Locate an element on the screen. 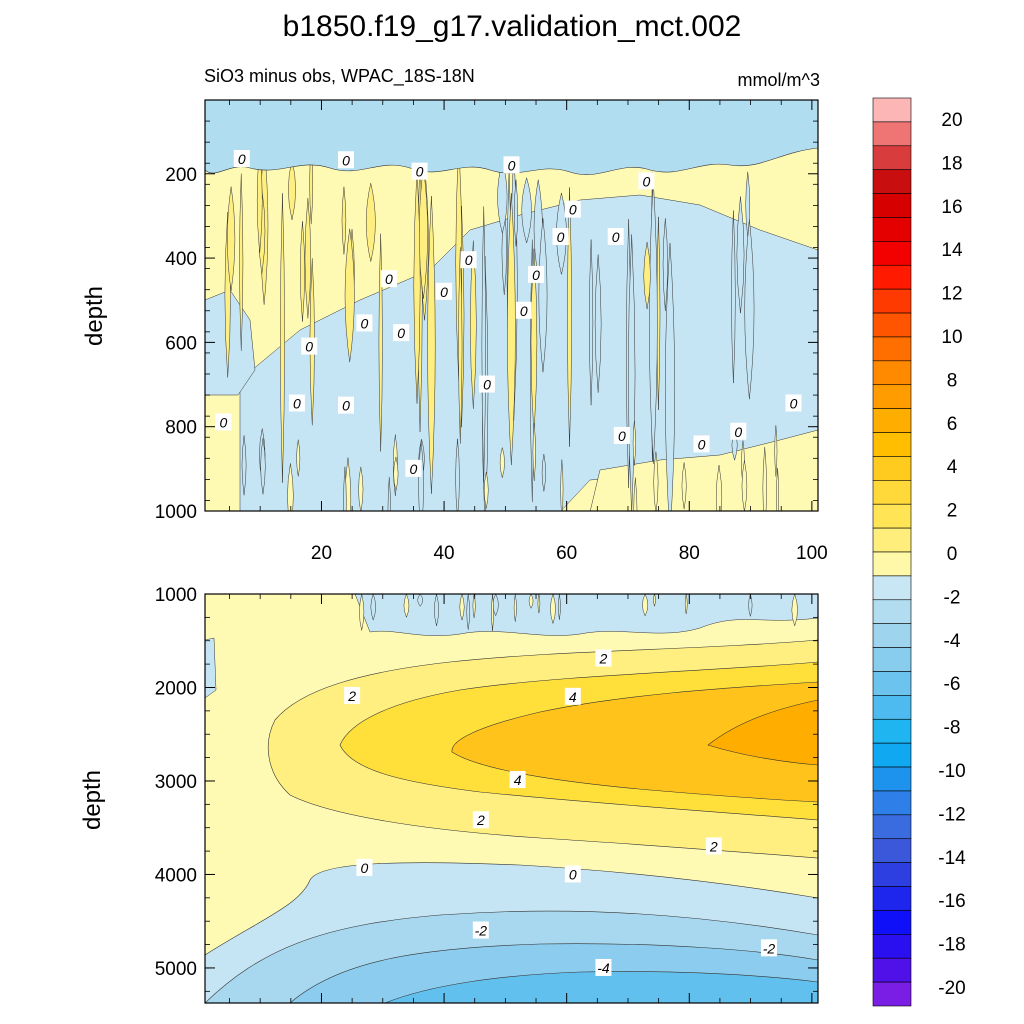  x-tick-label: 60 is located at coordinates (566, 553).